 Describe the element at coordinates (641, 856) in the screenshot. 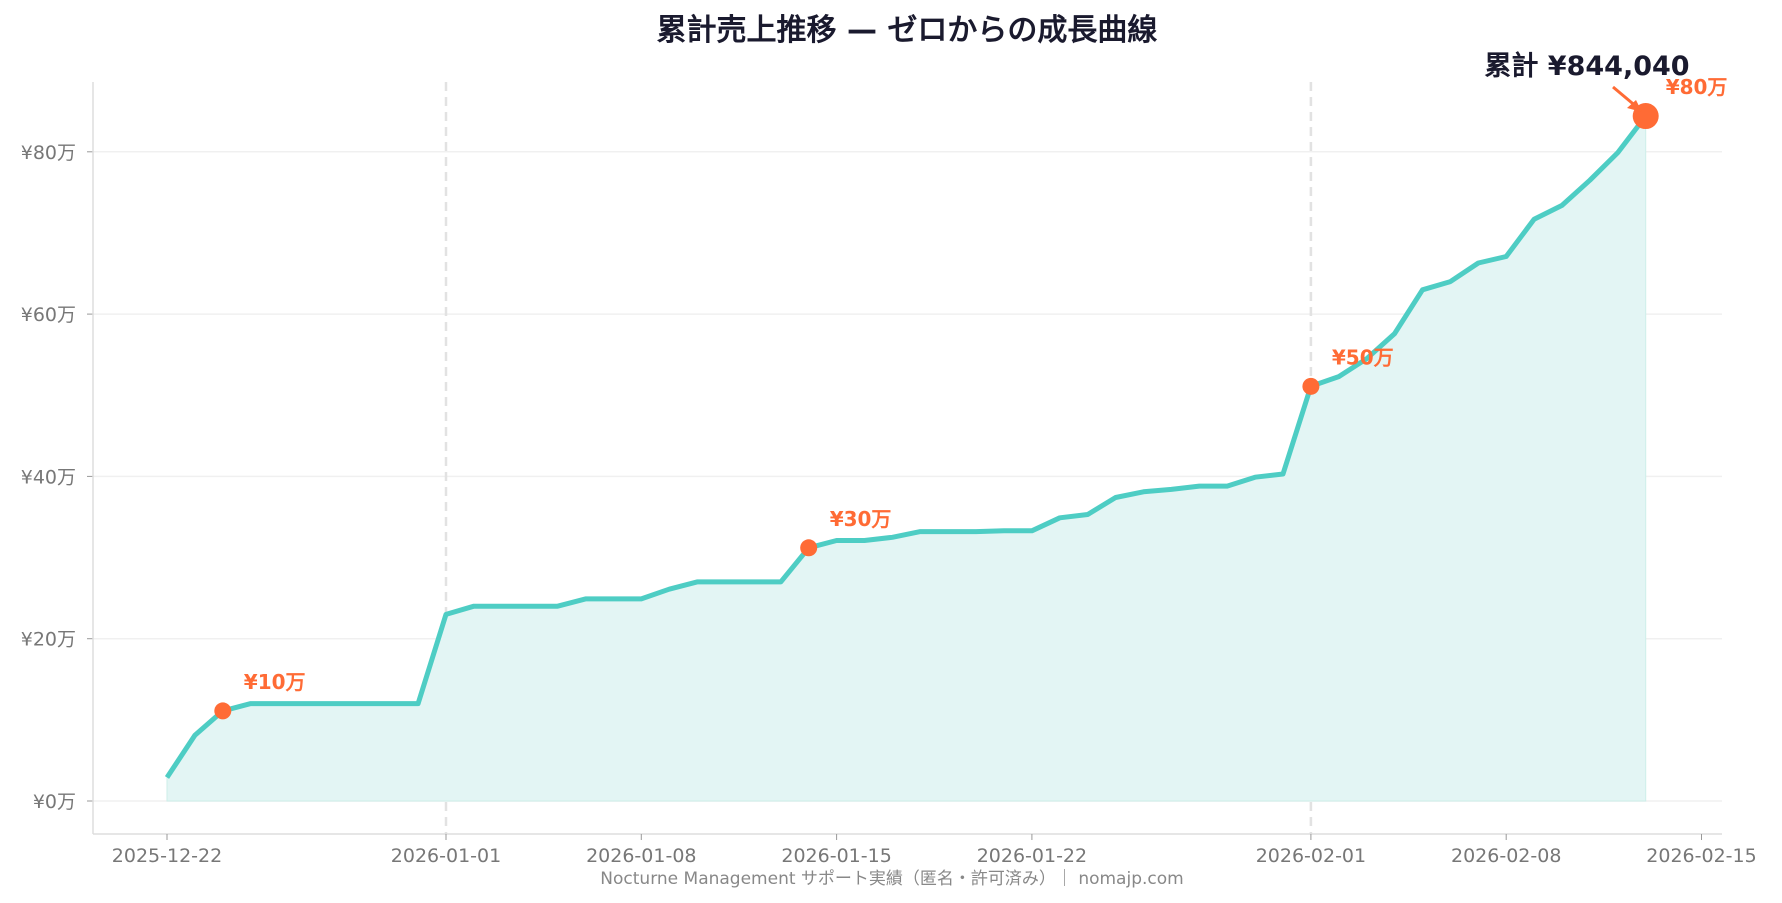

I see `x-tick-label: 2026-01-08` at that location.